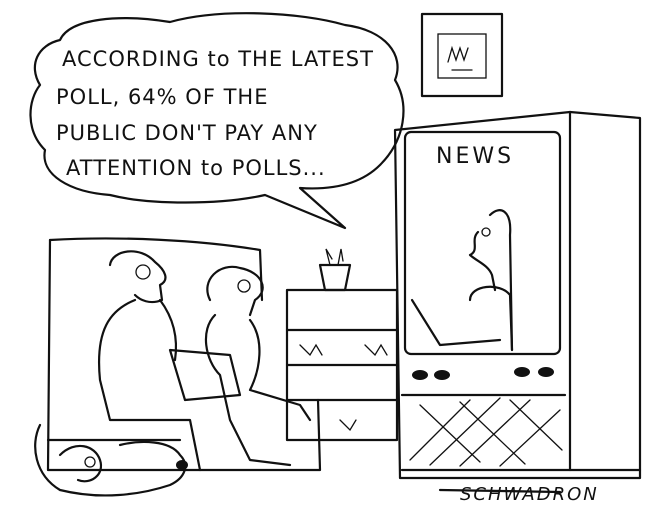 This screenshot has width=650, height=507. What do you see at coordinates (110, 460) in the screenshot?
I see `dog` at bounding box center [110, 460].